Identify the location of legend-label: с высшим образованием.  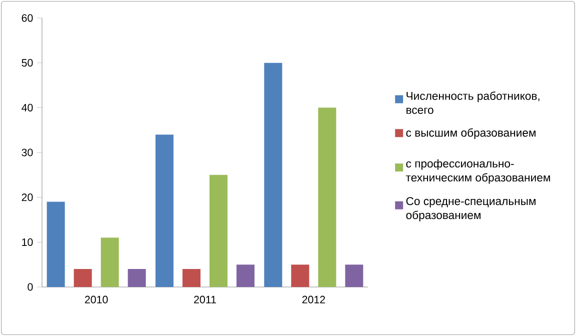
(471, 133).